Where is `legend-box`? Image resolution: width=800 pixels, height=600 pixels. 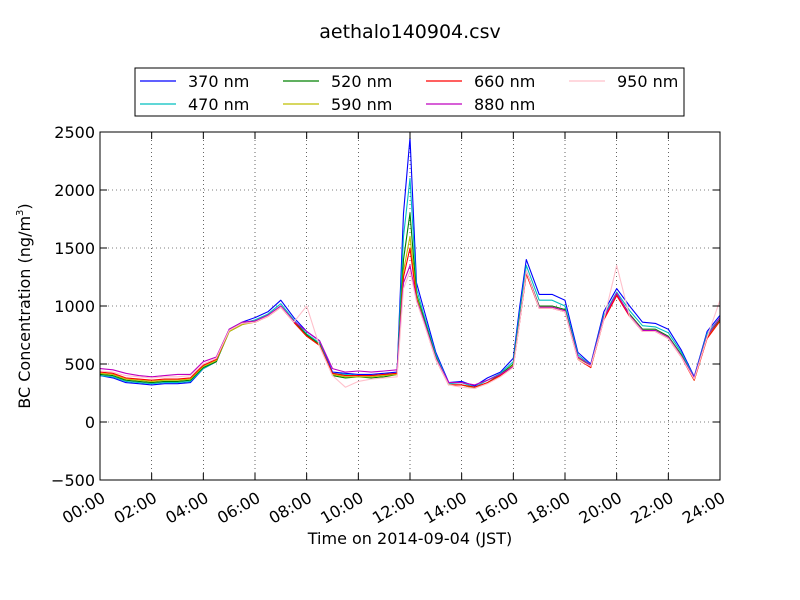 legend-box is located at coordinates (409, 92).